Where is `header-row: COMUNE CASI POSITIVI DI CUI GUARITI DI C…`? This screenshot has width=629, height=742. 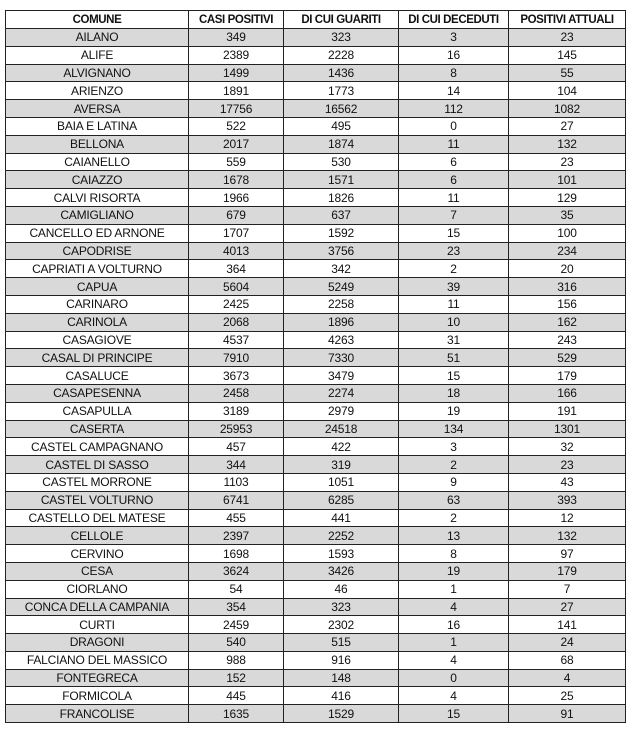 header-row: COMUNE CASI POSITIVI DI CUI GUARITI DI C… is located at coordinates (315, 19).